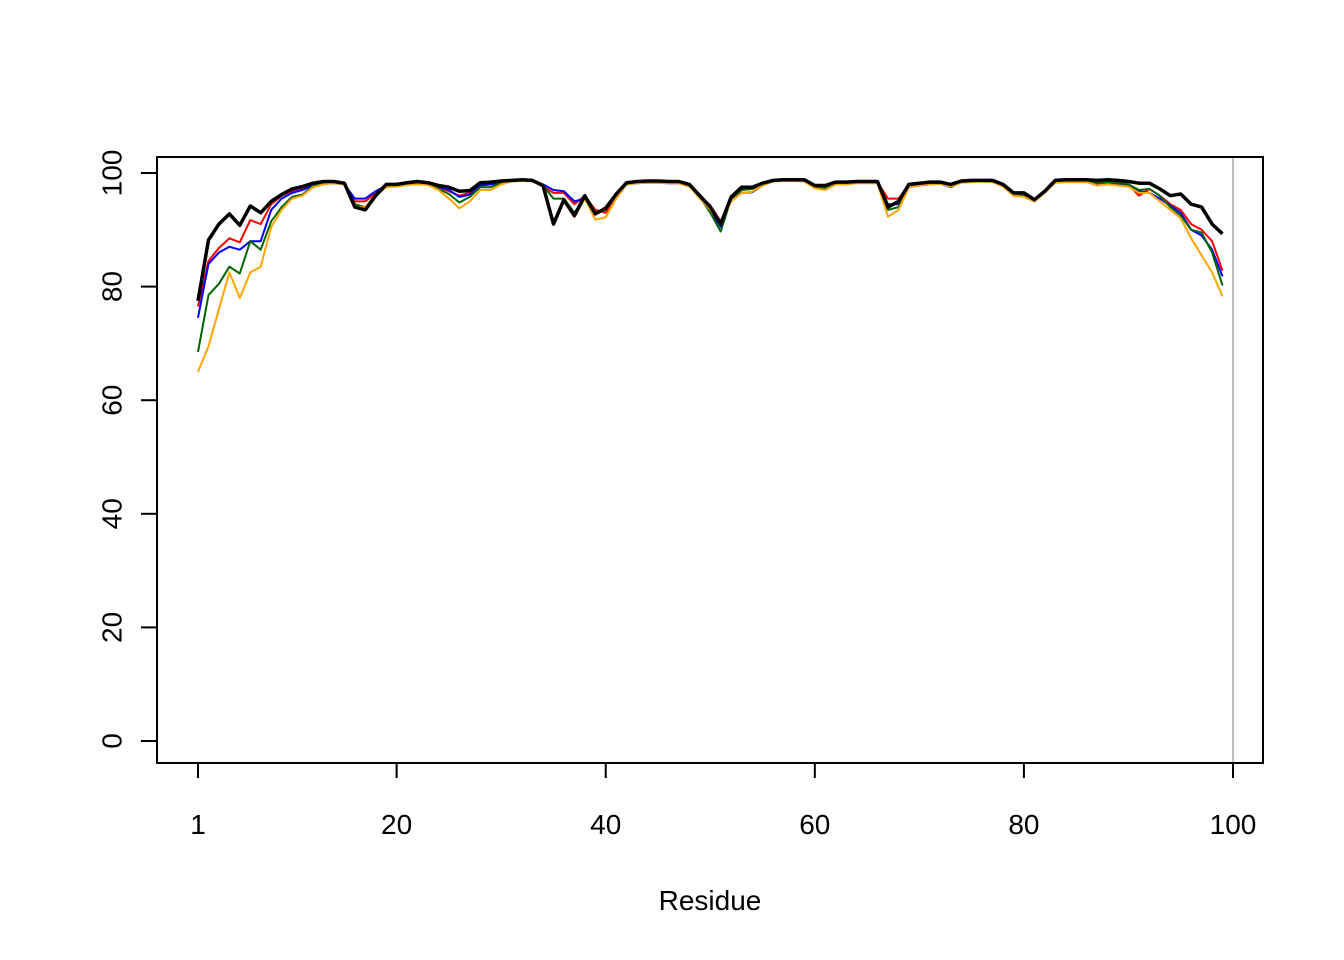 This screenshot has height=960, width=1344. What do you see at coordinates (127, 449) in the screenshot?
I see `y-axis: 0 20 40 60 80 100` at bounding box center [127, 449].